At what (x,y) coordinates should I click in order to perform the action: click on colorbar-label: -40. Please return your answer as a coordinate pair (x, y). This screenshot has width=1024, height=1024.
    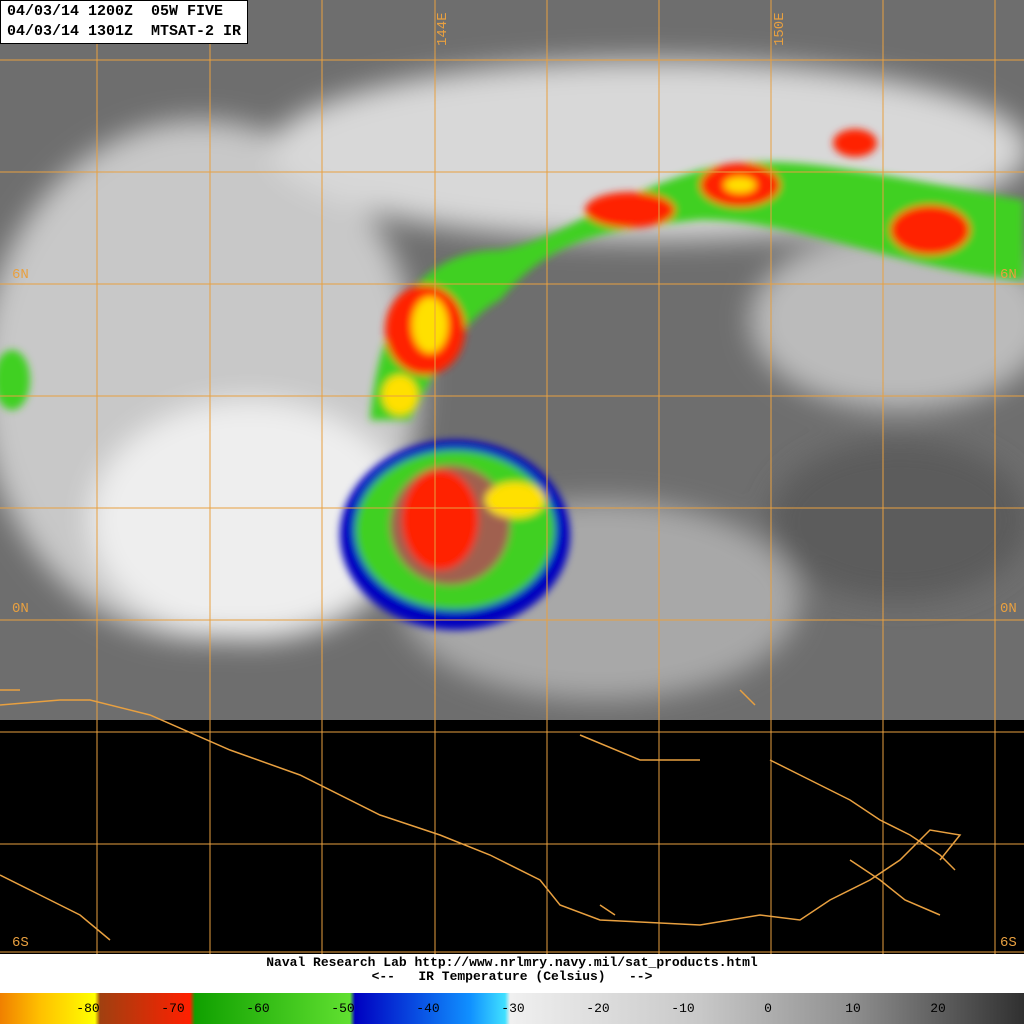
    Looking at the image, I should click on (428, 1008).